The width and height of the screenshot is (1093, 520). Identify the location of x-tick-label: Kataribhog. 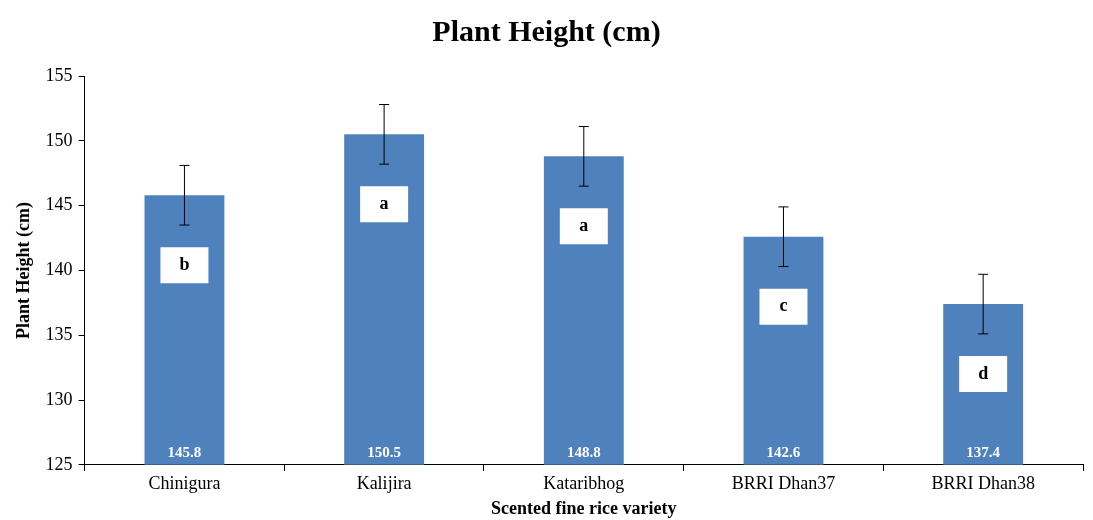
(584, 483).